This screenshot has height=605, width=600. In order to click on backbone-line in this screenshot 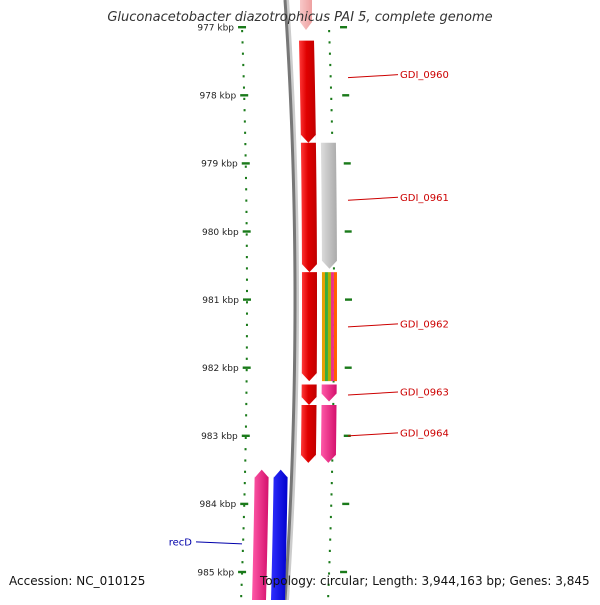, I will do `click(290, 300)`.